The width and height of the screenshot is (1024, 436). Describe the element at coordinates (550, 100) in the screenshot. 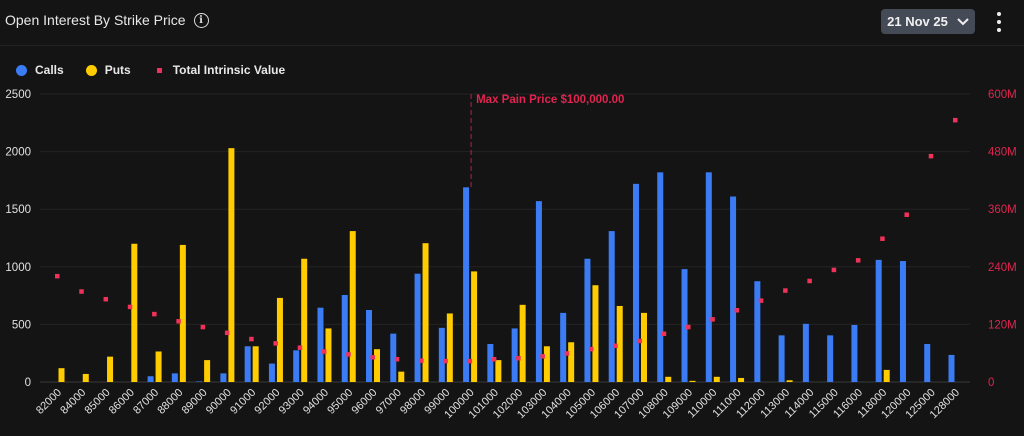

I see `max-pain-label: Max Pain Price $100,000.00` at that location.